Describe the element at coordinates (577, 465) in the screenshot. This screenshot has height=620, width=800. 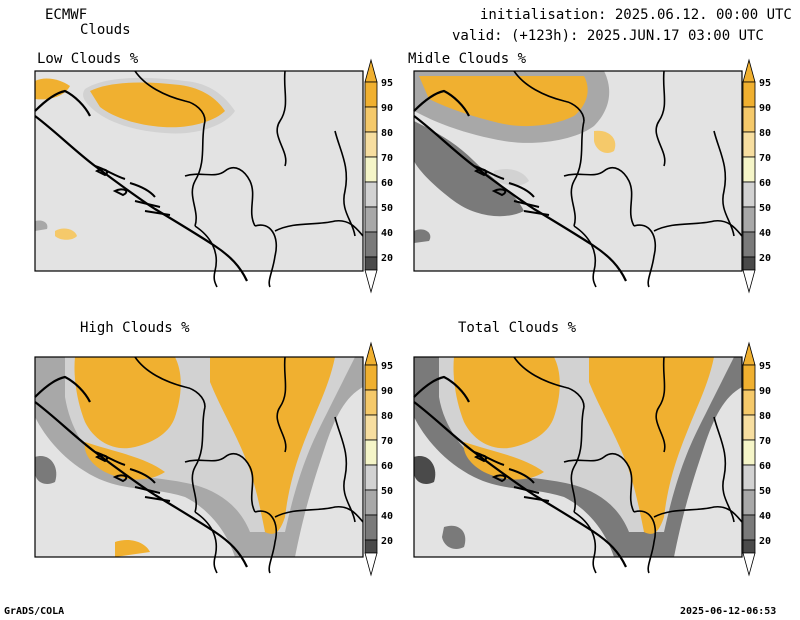
I see `map-total-clouds` at that location.